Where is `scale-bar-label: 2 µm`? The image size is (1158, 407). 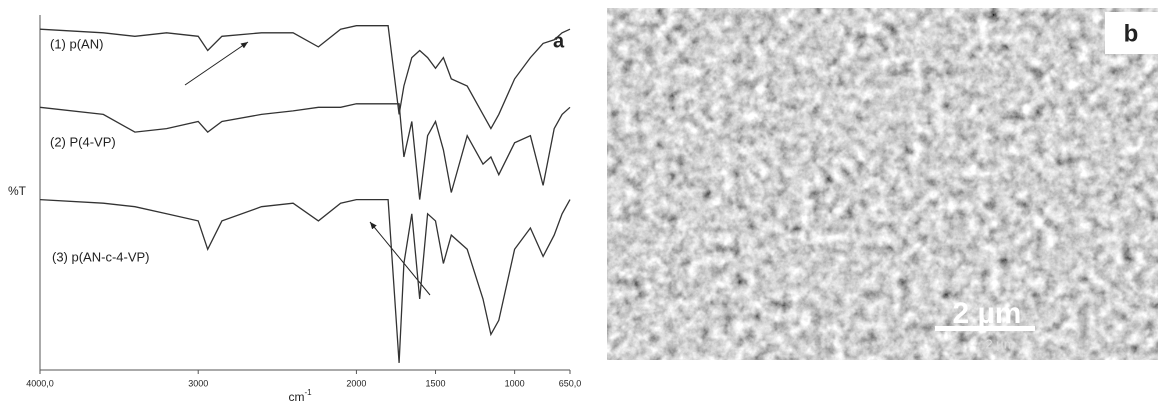
scale-bar-label: 2 µm is located at coordinates (987, 313).